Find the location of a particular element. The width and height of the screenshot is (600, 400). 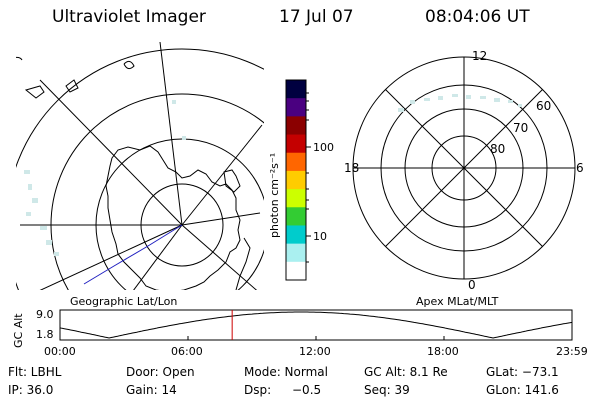

door-info: Door: Open is located at coordinates (160, 372).